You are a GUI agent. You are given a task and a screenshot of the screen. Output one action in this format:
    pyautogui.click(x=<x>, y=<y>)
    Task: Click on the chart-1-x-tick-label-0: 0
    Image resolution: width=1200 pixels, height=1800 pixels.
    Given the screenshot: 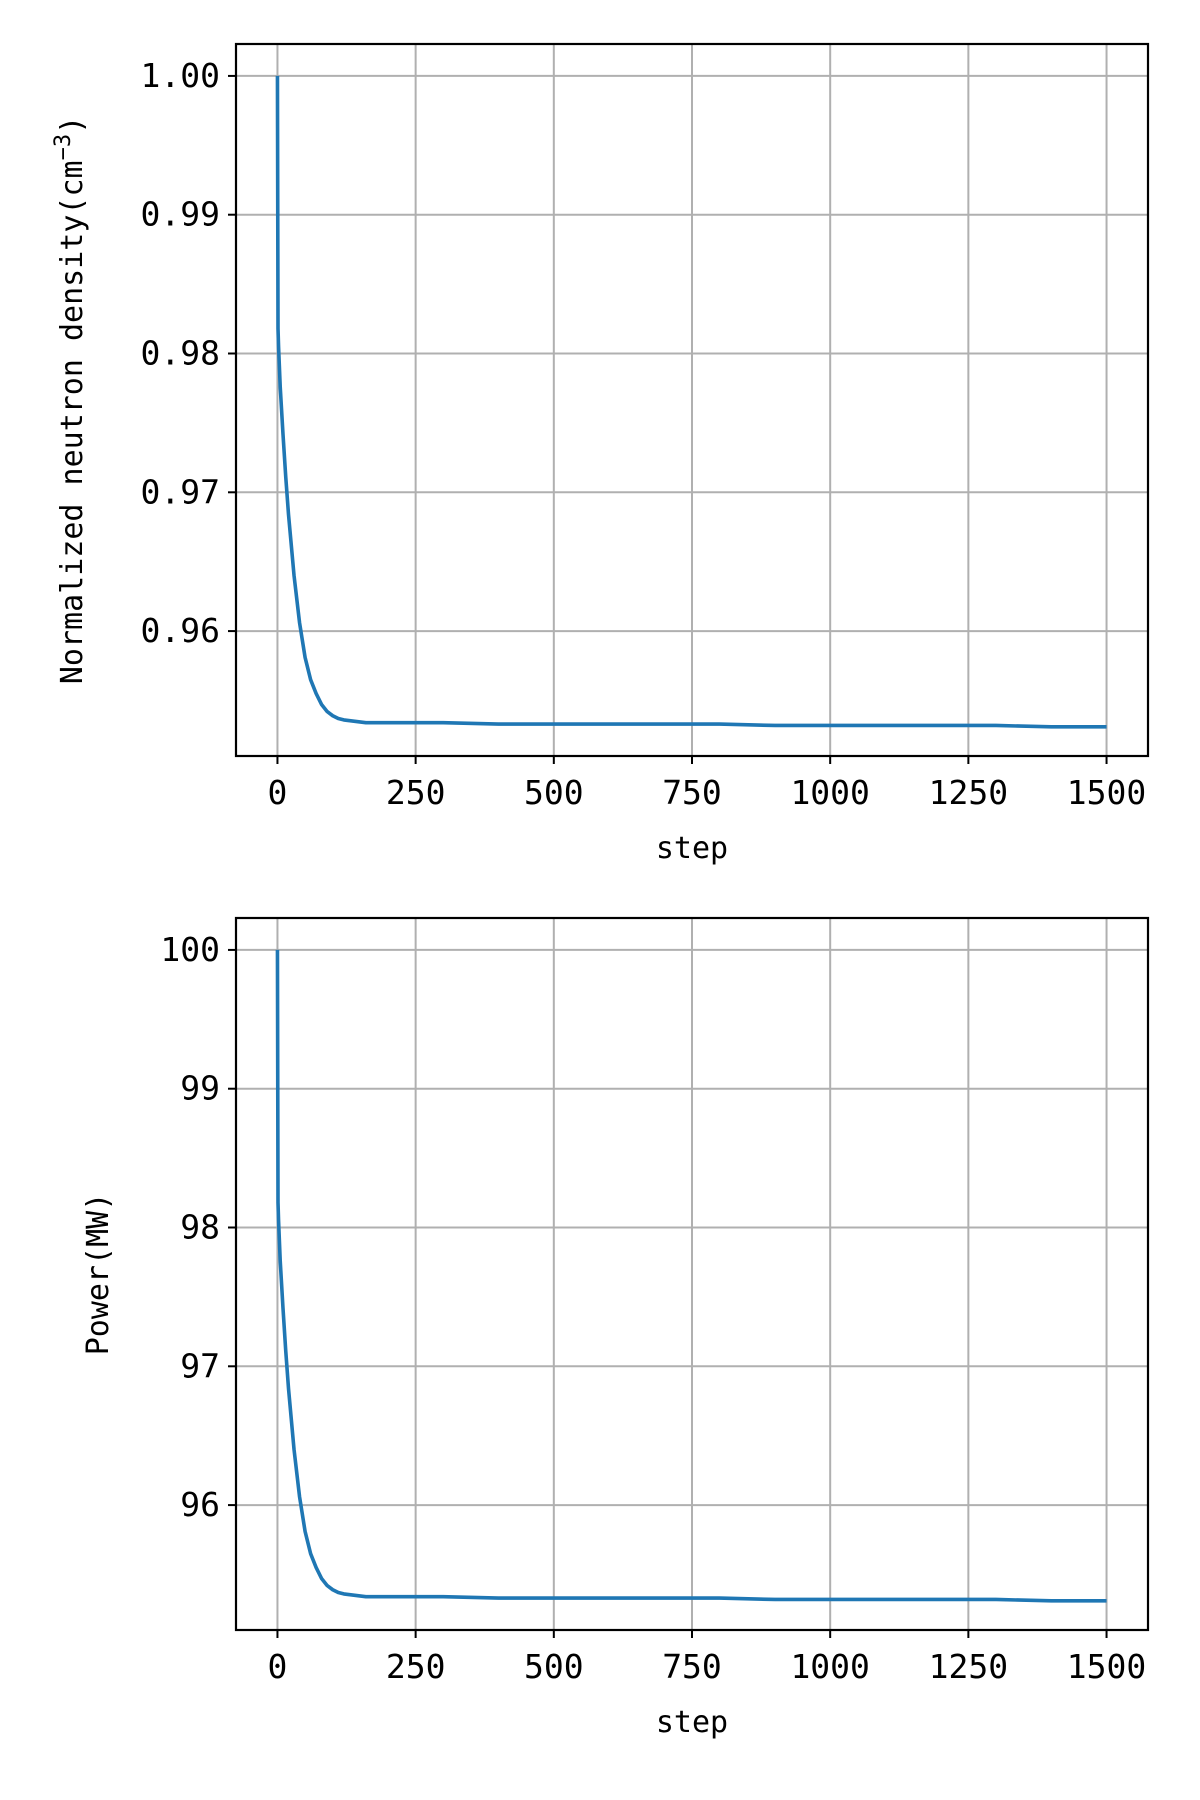 What is the action you would take?
    pyautogui.click(x=278, y=1666)
    